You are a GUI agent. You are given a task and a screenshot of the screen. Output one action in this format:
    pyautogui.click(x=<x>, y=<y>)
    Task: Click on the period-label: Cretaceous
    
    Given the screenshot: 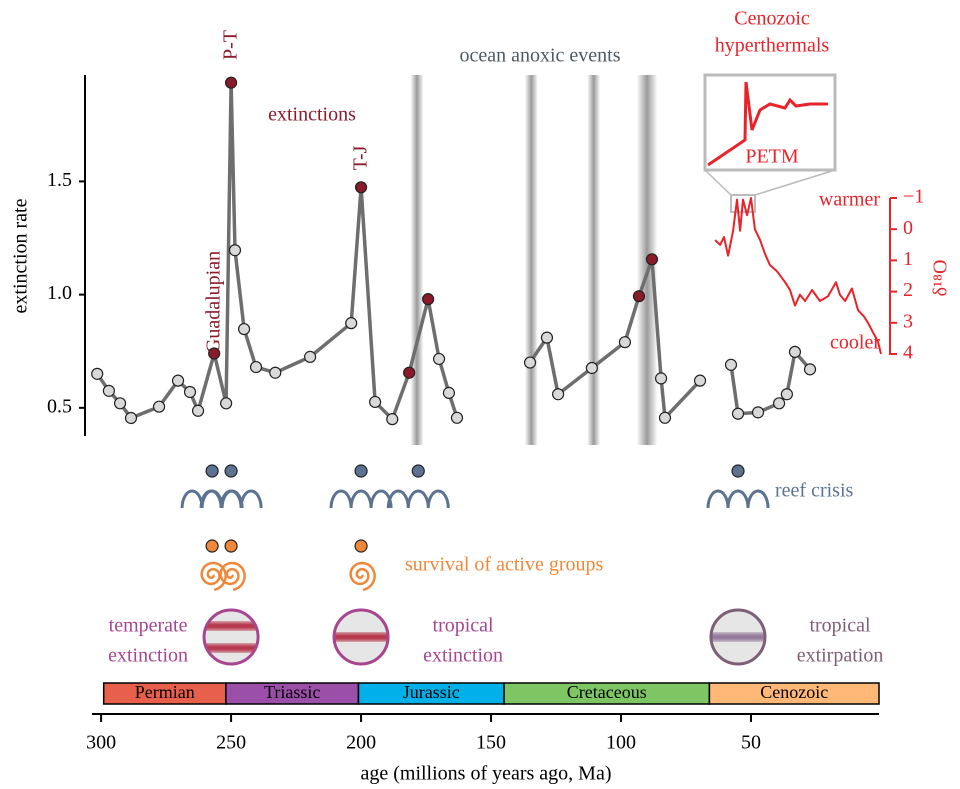 What is the action you would take?
    pyautogui.click(x=607, y=692)
    